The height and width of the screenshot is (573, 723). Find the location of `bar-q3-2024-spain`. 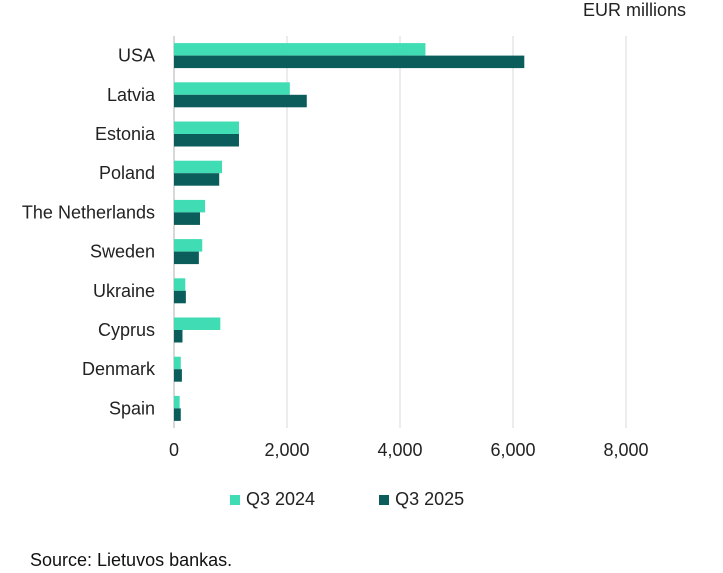

bar-q3-2024-spain is located at coordinates (177, 402).